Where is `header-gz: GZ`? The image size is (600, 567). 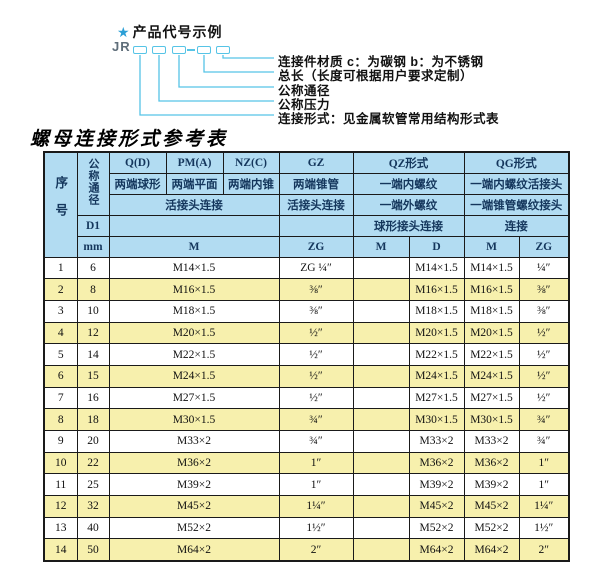 header-gz: GZ is located at coordinates (316, 162).